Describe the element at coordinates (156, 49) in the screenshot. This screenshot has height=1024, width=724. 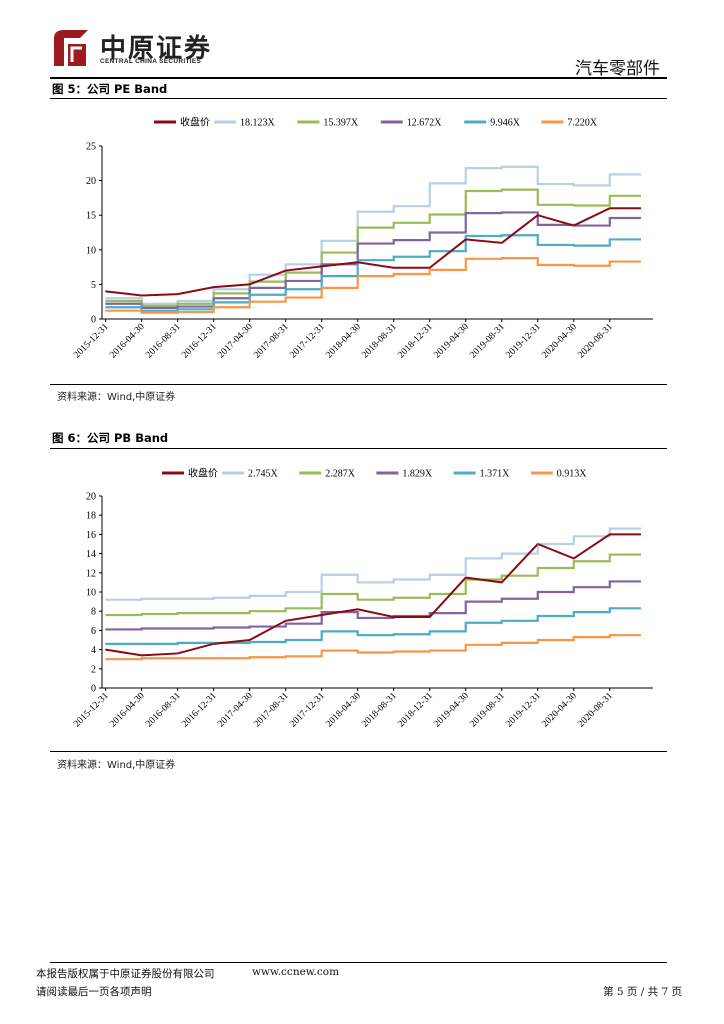
I see `company-name-cn: 中原证券` at that location.